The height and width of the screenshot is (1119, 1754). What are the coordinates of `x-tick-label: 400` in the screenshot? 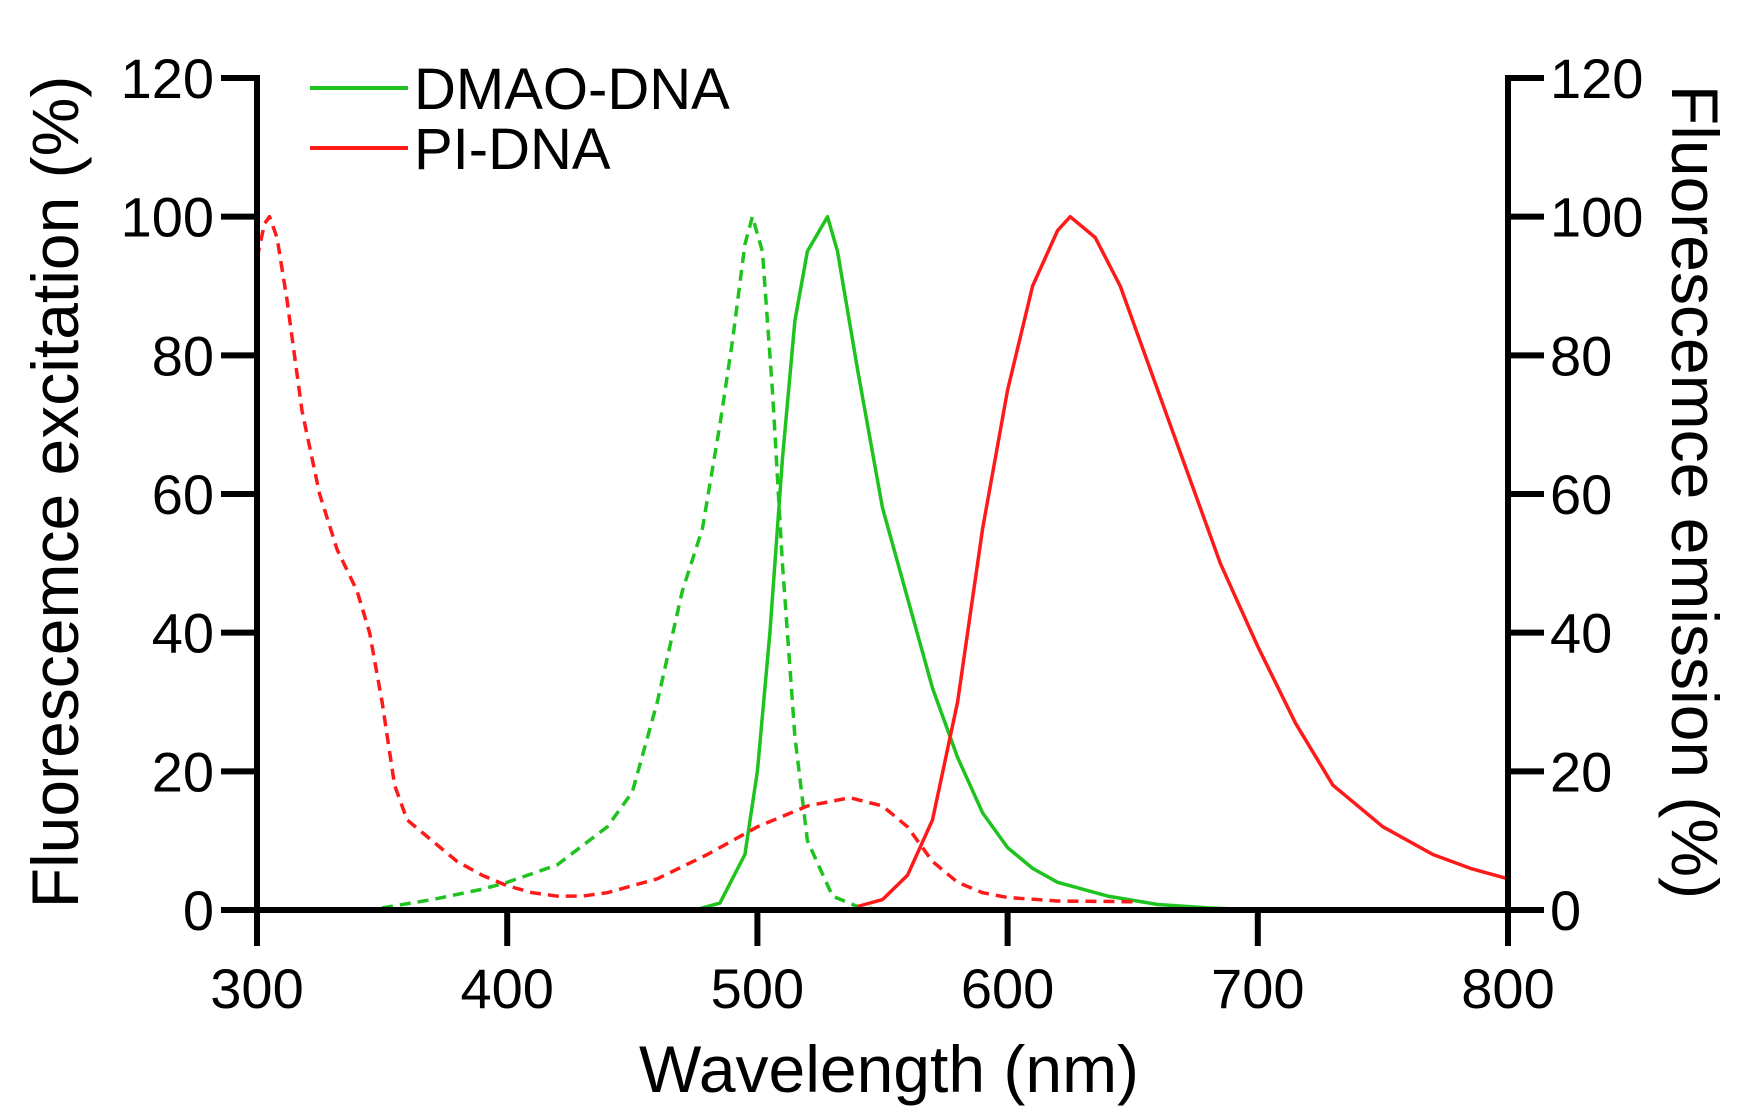 It's located at (506, 988).